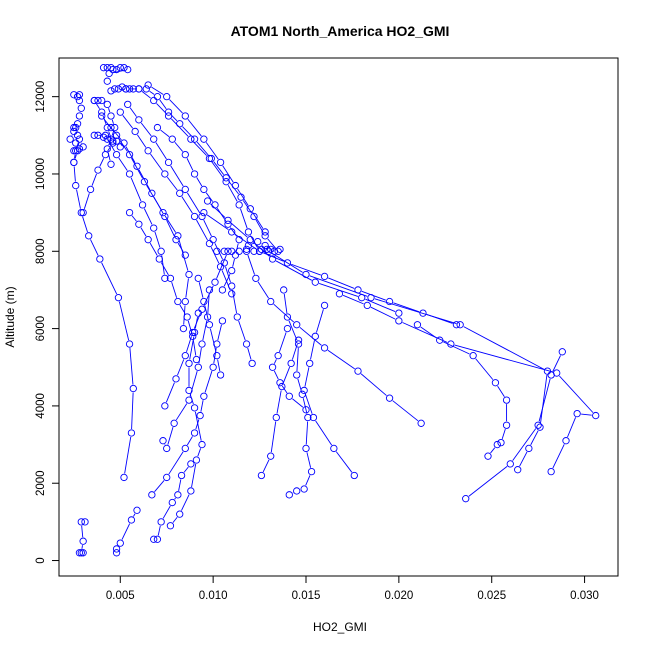 This screenshot has width=650, height=650. Describe the element at coordinates (398, 596) in the screenshot. I see `x-tick-label: 0.020` at that location.